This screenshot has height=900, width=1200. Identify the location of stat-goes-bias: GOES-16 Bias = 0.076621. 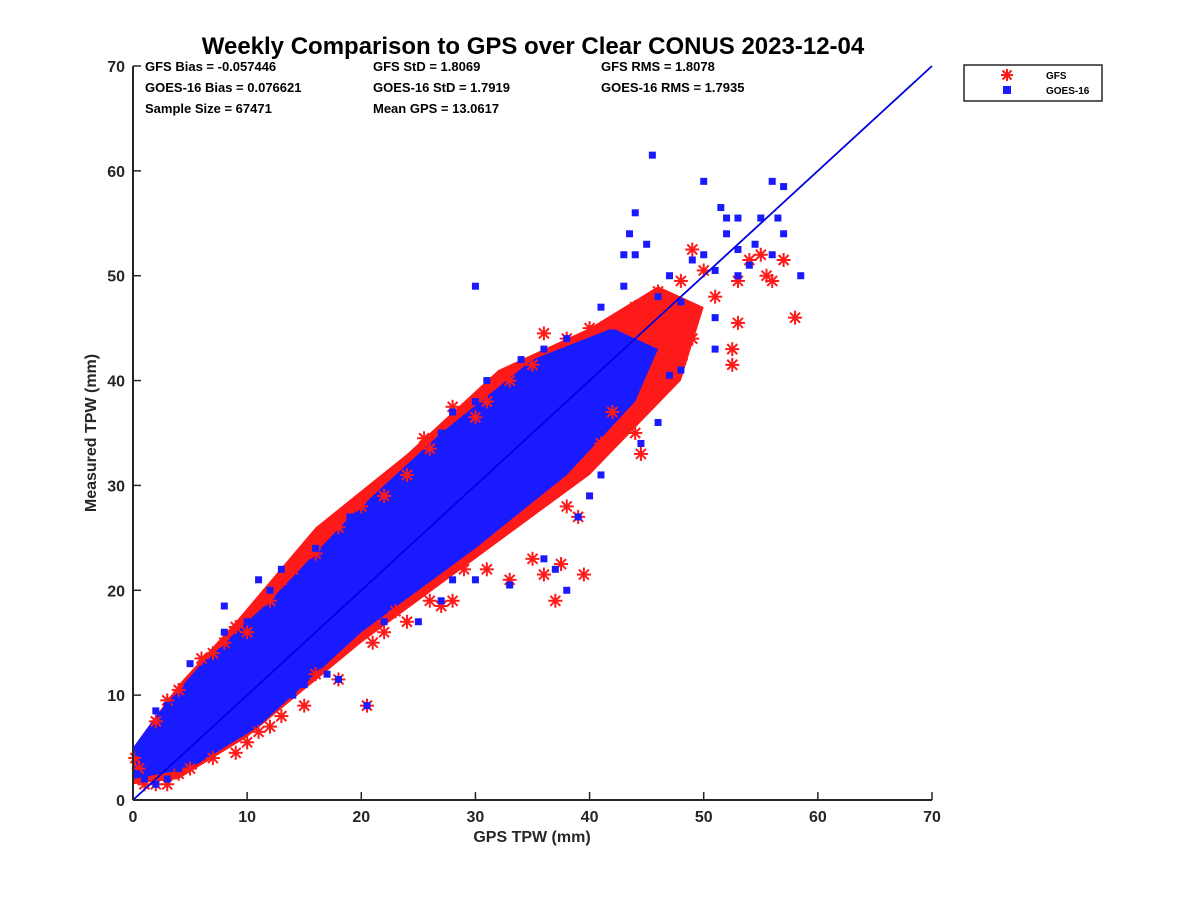
(223, 87).